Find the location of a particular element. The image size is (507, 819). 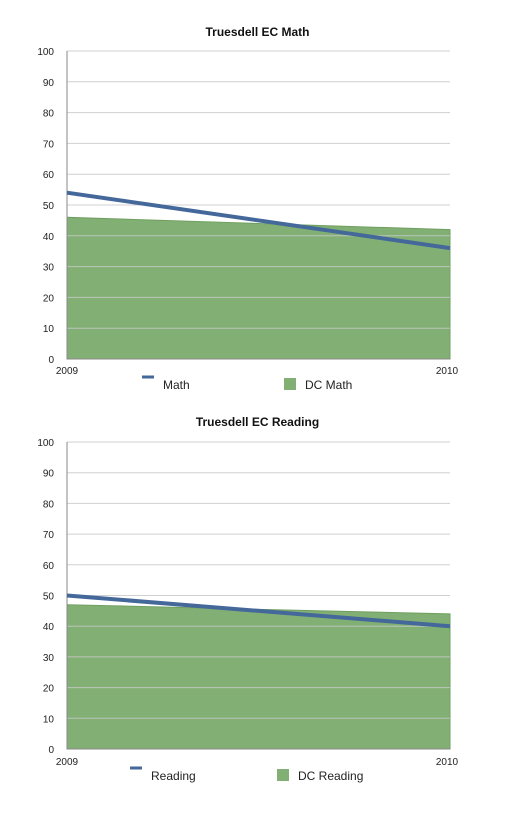

line-series-math is located at coordinates (258, 220).